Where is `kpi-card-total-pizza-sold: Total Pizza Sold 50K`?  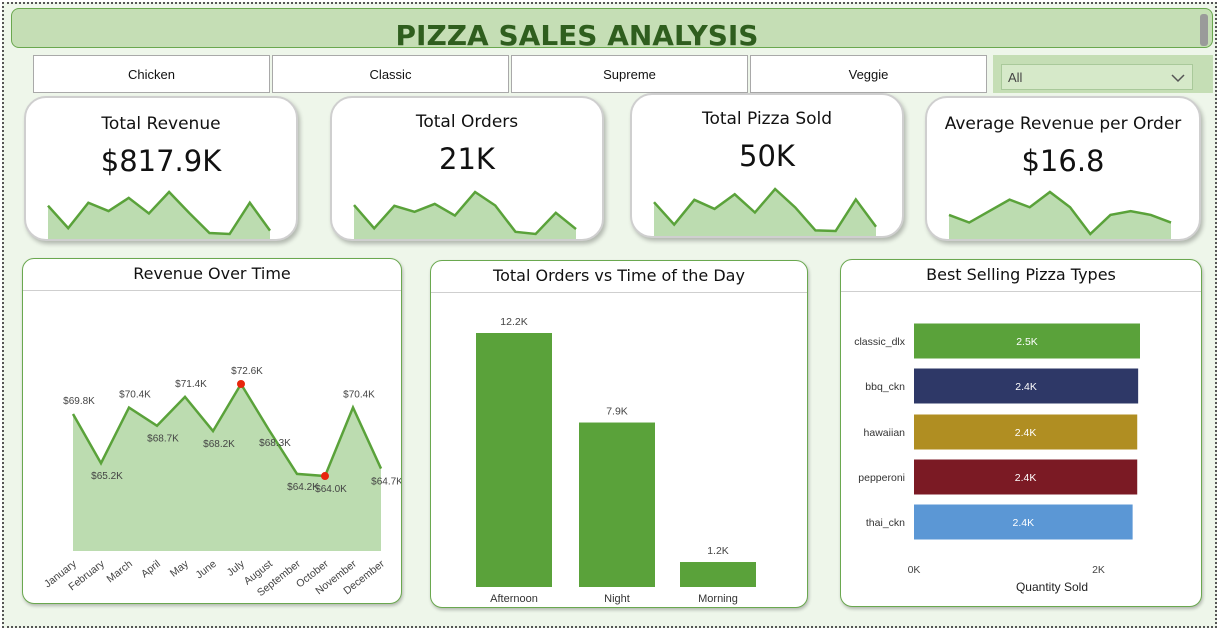 kpi-card-total-pizza-sold: Total Pizza Sold 50K is located at coordinates (767, 165).